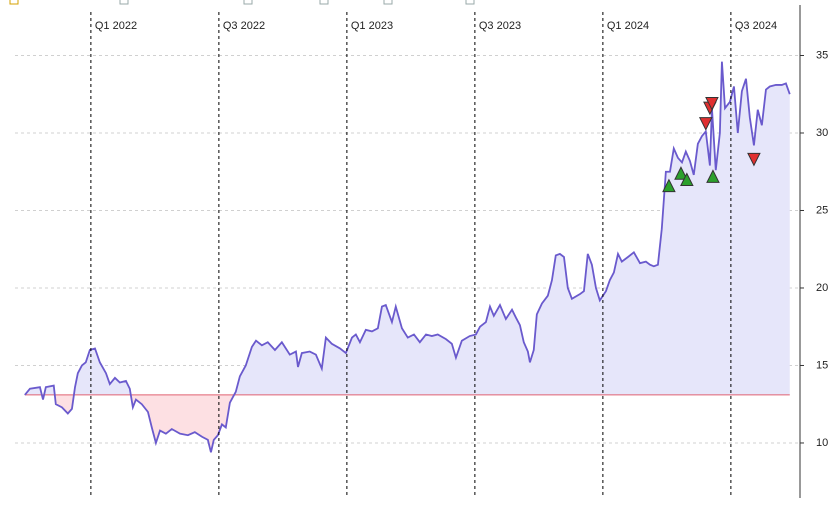  Describe the element at coordinates (242, 2) in the screenshot. I see `legend-strip` at that location.